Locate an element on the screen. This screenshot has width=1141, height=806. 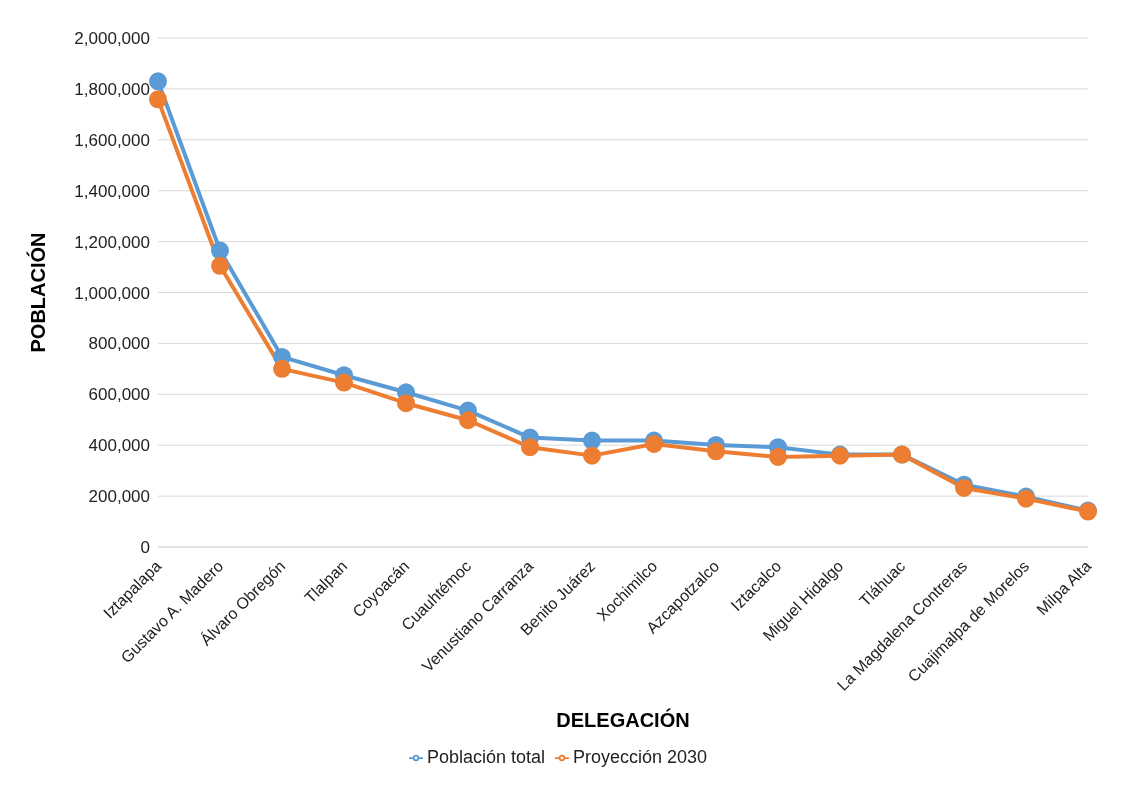
y-tick-label: 400,000 is located at coordinates (119, 446).